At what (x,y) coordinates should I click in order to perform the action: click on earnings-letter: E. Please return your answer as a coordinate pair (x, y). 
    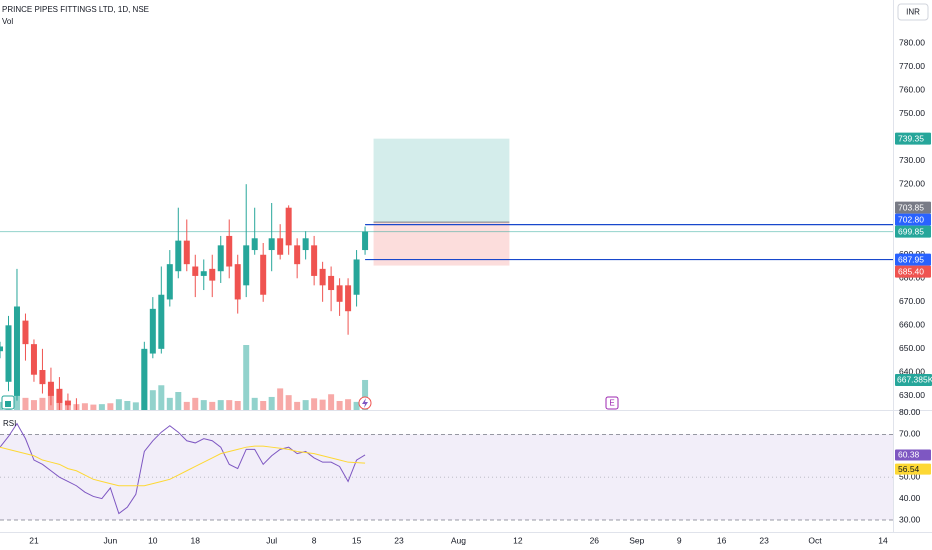
    Looking at the image, I should click on (611, 403).